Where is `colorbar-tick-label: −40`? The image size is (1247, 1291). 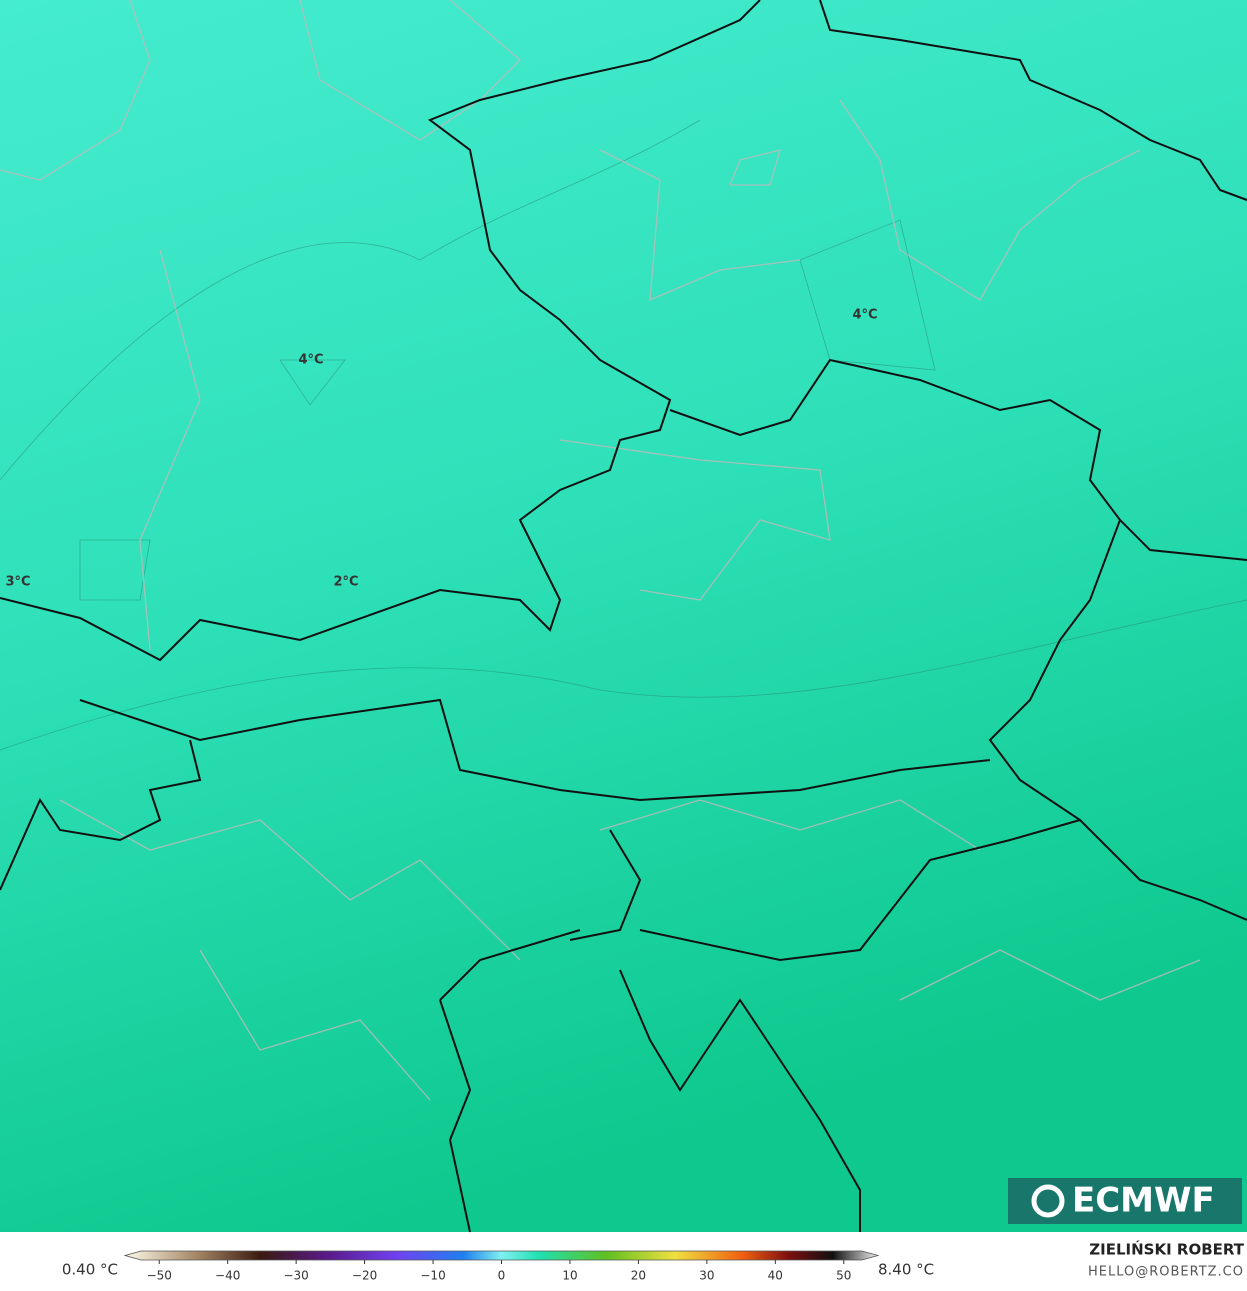
colorbar-tick-label: −40 is located at coordinates (227, 1276).